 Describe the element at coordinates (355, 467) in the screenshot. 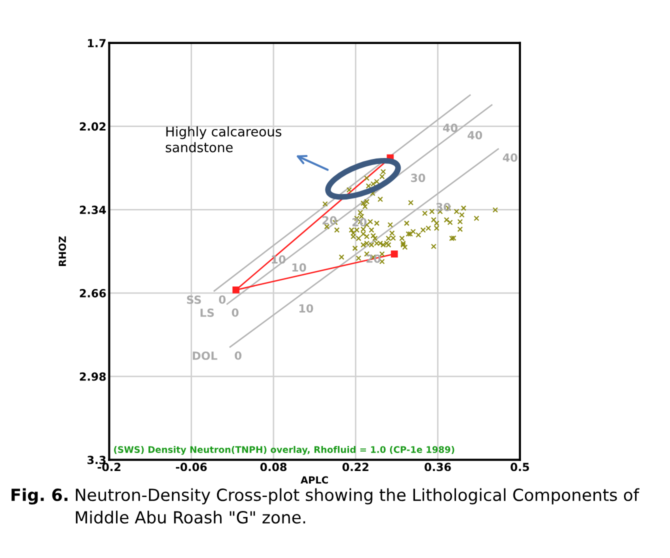

I see `x-tick-label: 0.22` at that location.